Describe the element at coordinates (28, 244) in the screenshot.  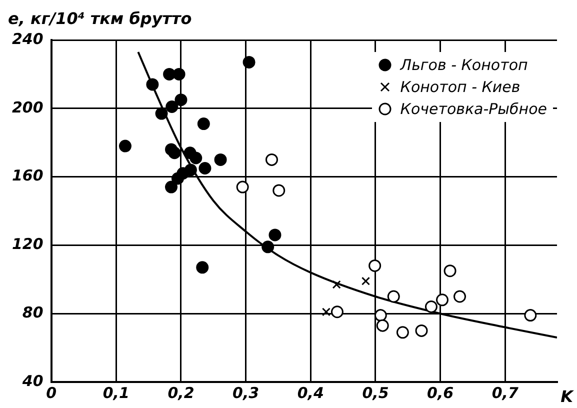
I see `y-tick-label: 120` at that location.